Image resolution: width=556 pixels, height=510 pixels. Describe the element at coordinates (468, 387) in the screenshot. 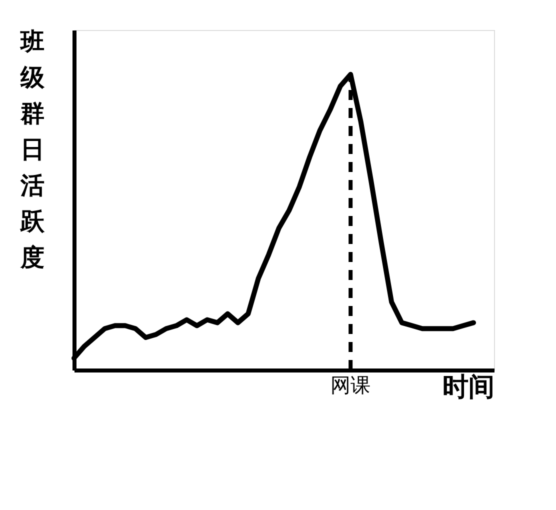

I see `x-axis-title: 时间` at that location.